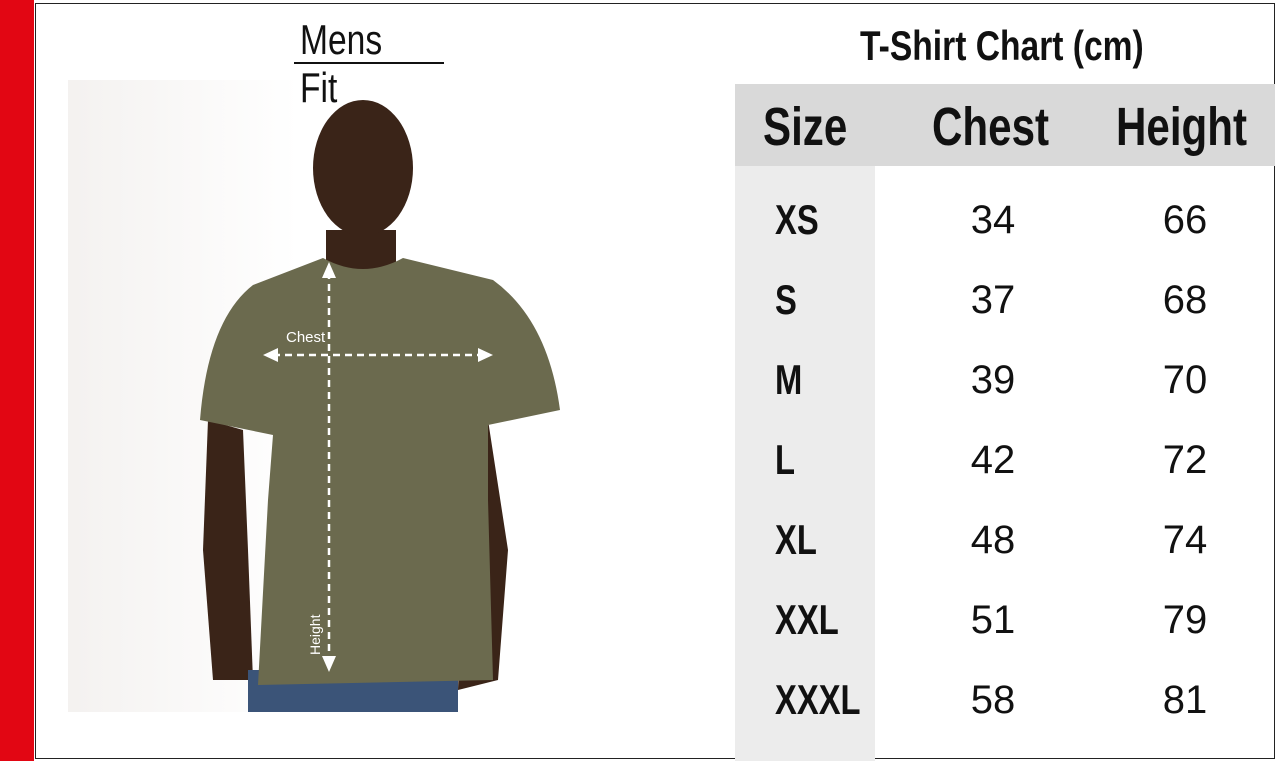 The height and width of the screenshot is (761, 1280). I want to click on chest-cell: 42, so click(993, 460).